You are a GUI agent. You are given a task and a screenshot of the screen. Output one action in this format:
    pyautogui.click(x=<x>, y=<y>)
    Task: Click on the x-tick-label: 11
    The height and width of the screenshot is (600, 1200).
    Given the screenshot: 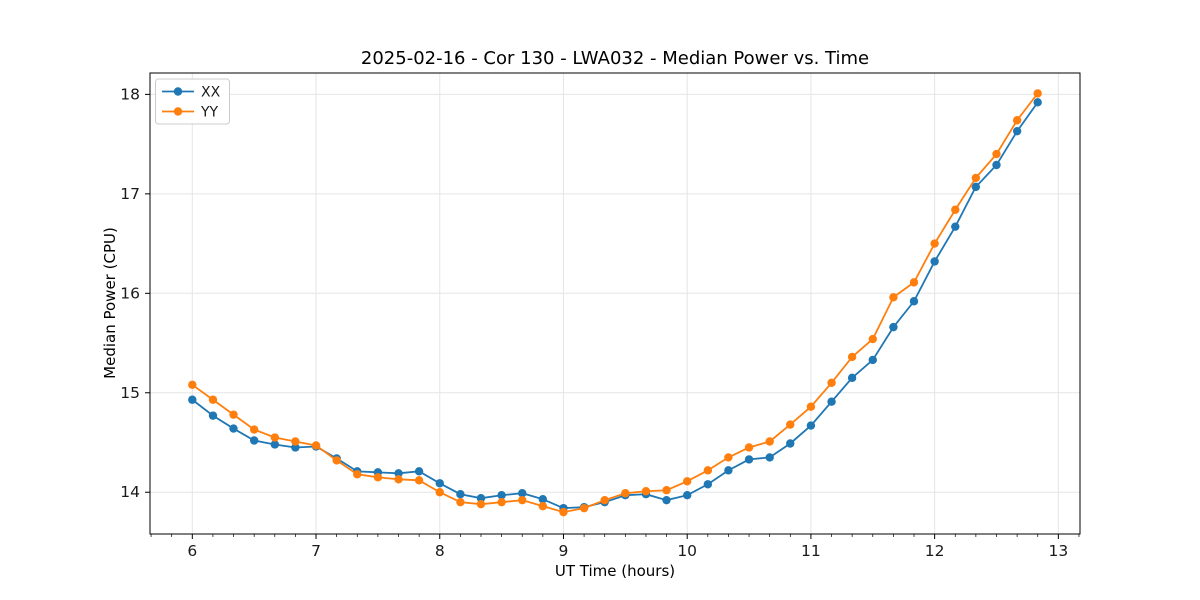 What is the action you would take?
    pyautogui.click(x=811, y=551)
    